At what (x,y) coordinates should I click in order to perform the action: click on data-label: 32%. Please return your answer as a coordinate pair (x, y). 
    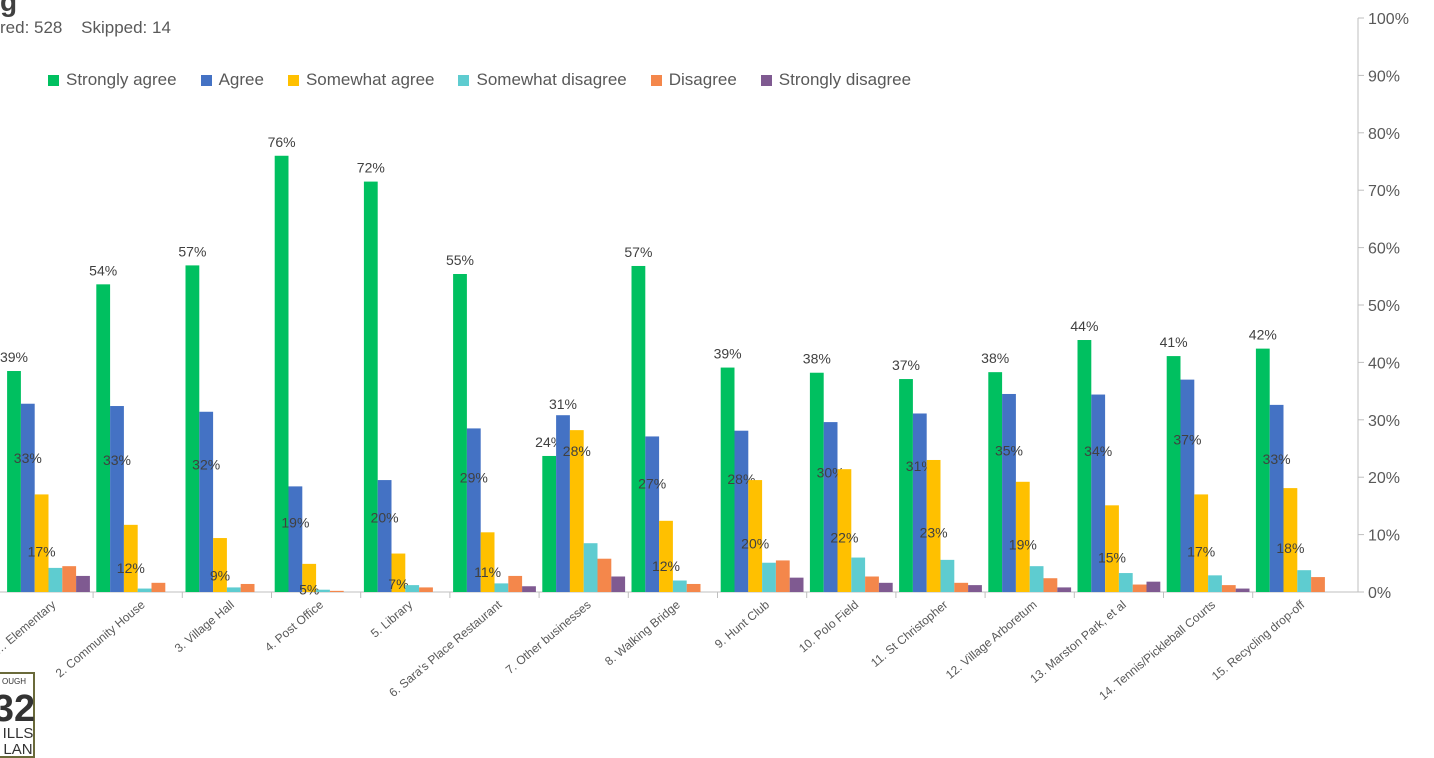
    Looking at the image, I should click on (206, 464).